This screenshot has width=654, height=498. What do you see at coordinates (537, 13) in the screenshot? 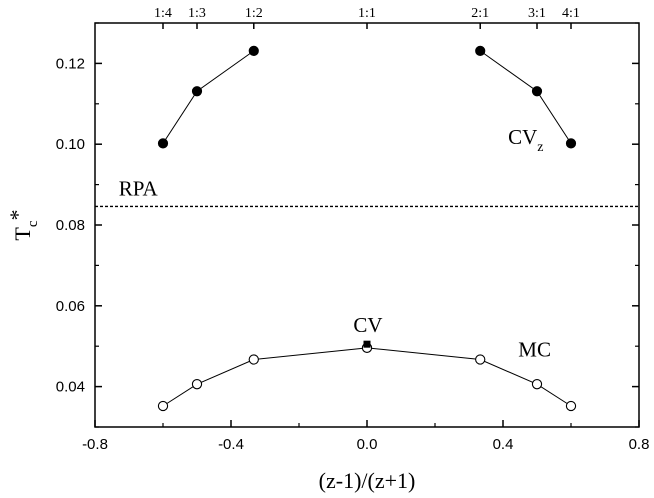
I see `top-tick-label: 3:1` at bounding box center [537, 13].